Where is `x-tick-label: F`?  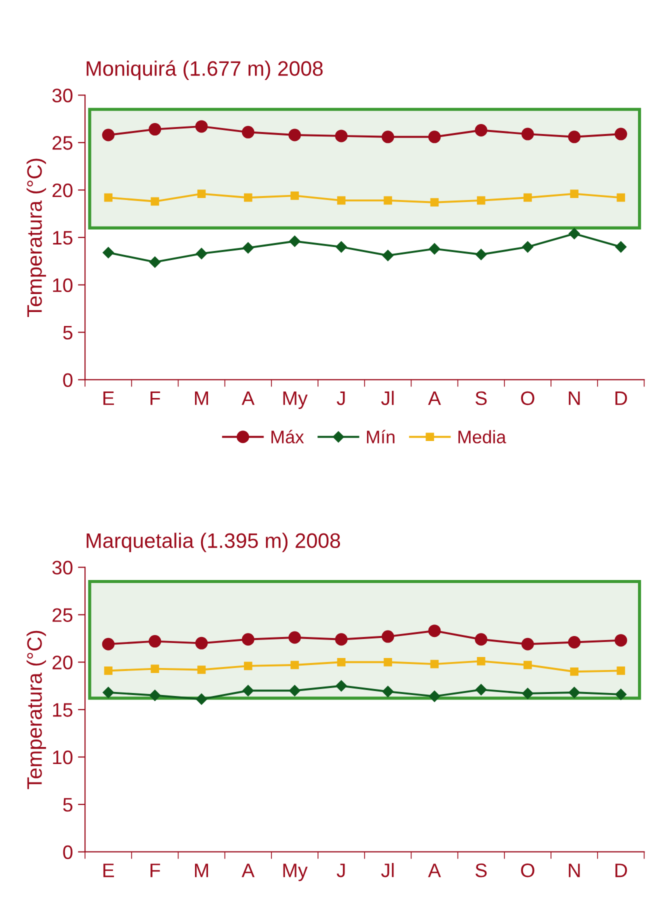
x-tick-label: F is located at coordinates (155, 871).